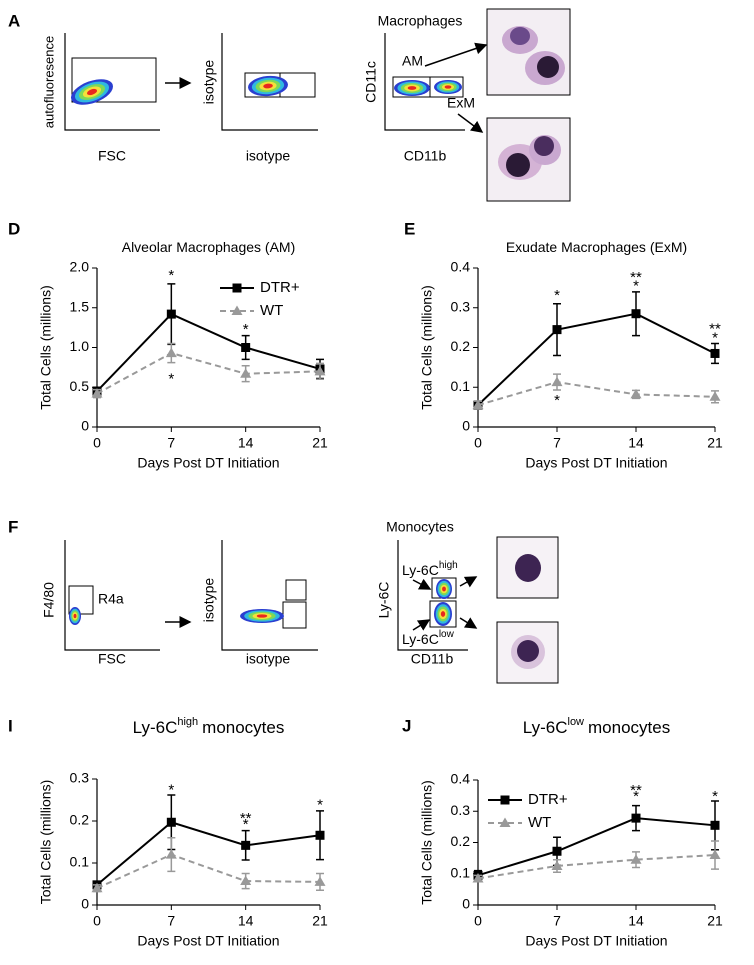  What do you see at coordinates (187, 722) in the screenshot?
I see `title-sup: high` at bounding box center [187, 722].